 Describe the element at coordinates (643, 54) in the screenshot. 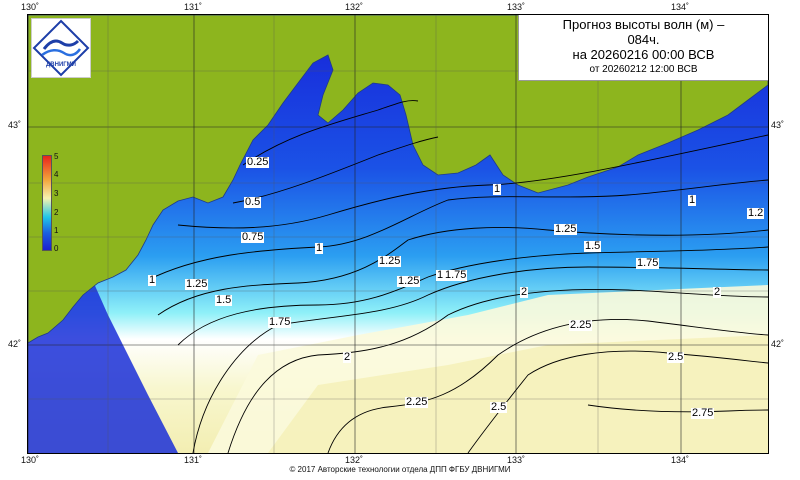

I see `map-title-line3: на 20260216 00:00 ВСВ` at that location.